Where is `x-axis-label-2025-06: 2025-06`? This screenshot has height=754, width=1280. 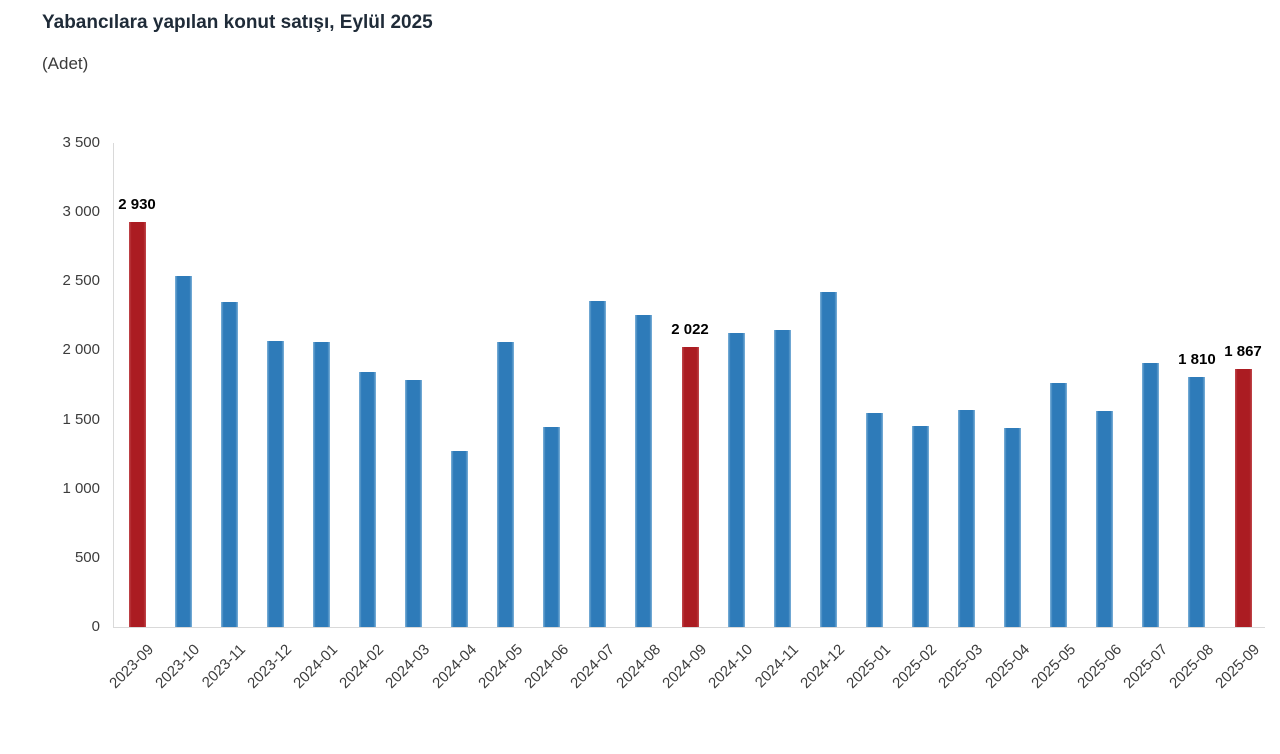
x-axis-label-2025-06: 2025-06 is located at coordinates (1099, 666).